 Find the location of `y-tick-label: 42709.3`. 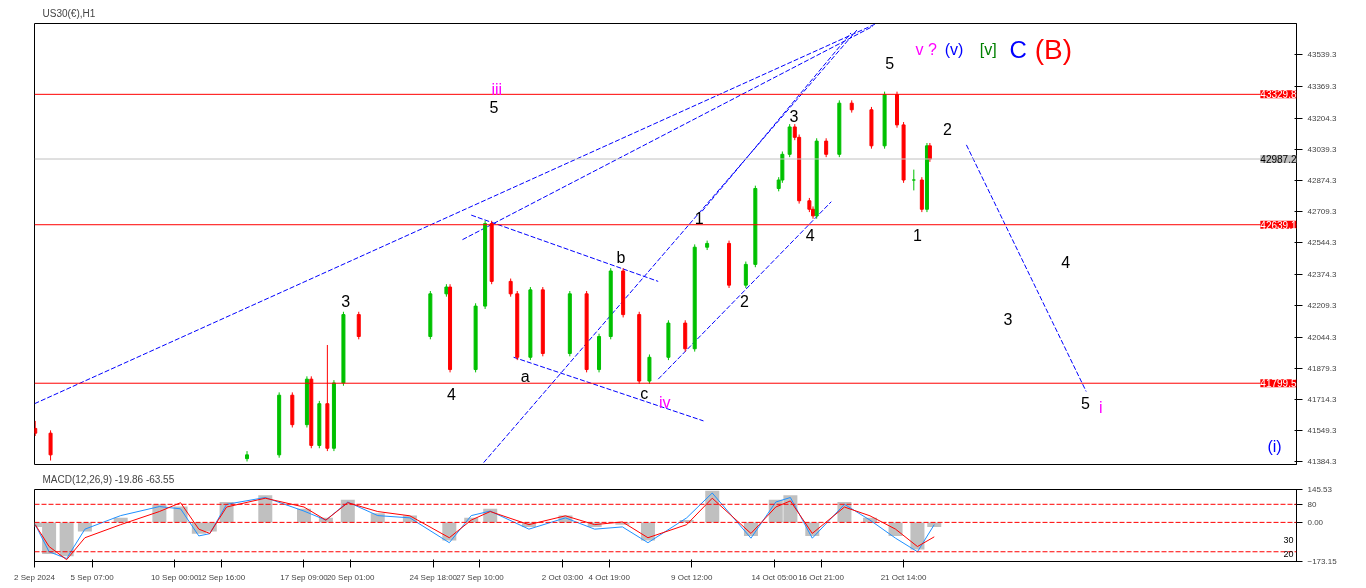

y-tick-label: 42709.3 is located at coordinates (1322, 211).